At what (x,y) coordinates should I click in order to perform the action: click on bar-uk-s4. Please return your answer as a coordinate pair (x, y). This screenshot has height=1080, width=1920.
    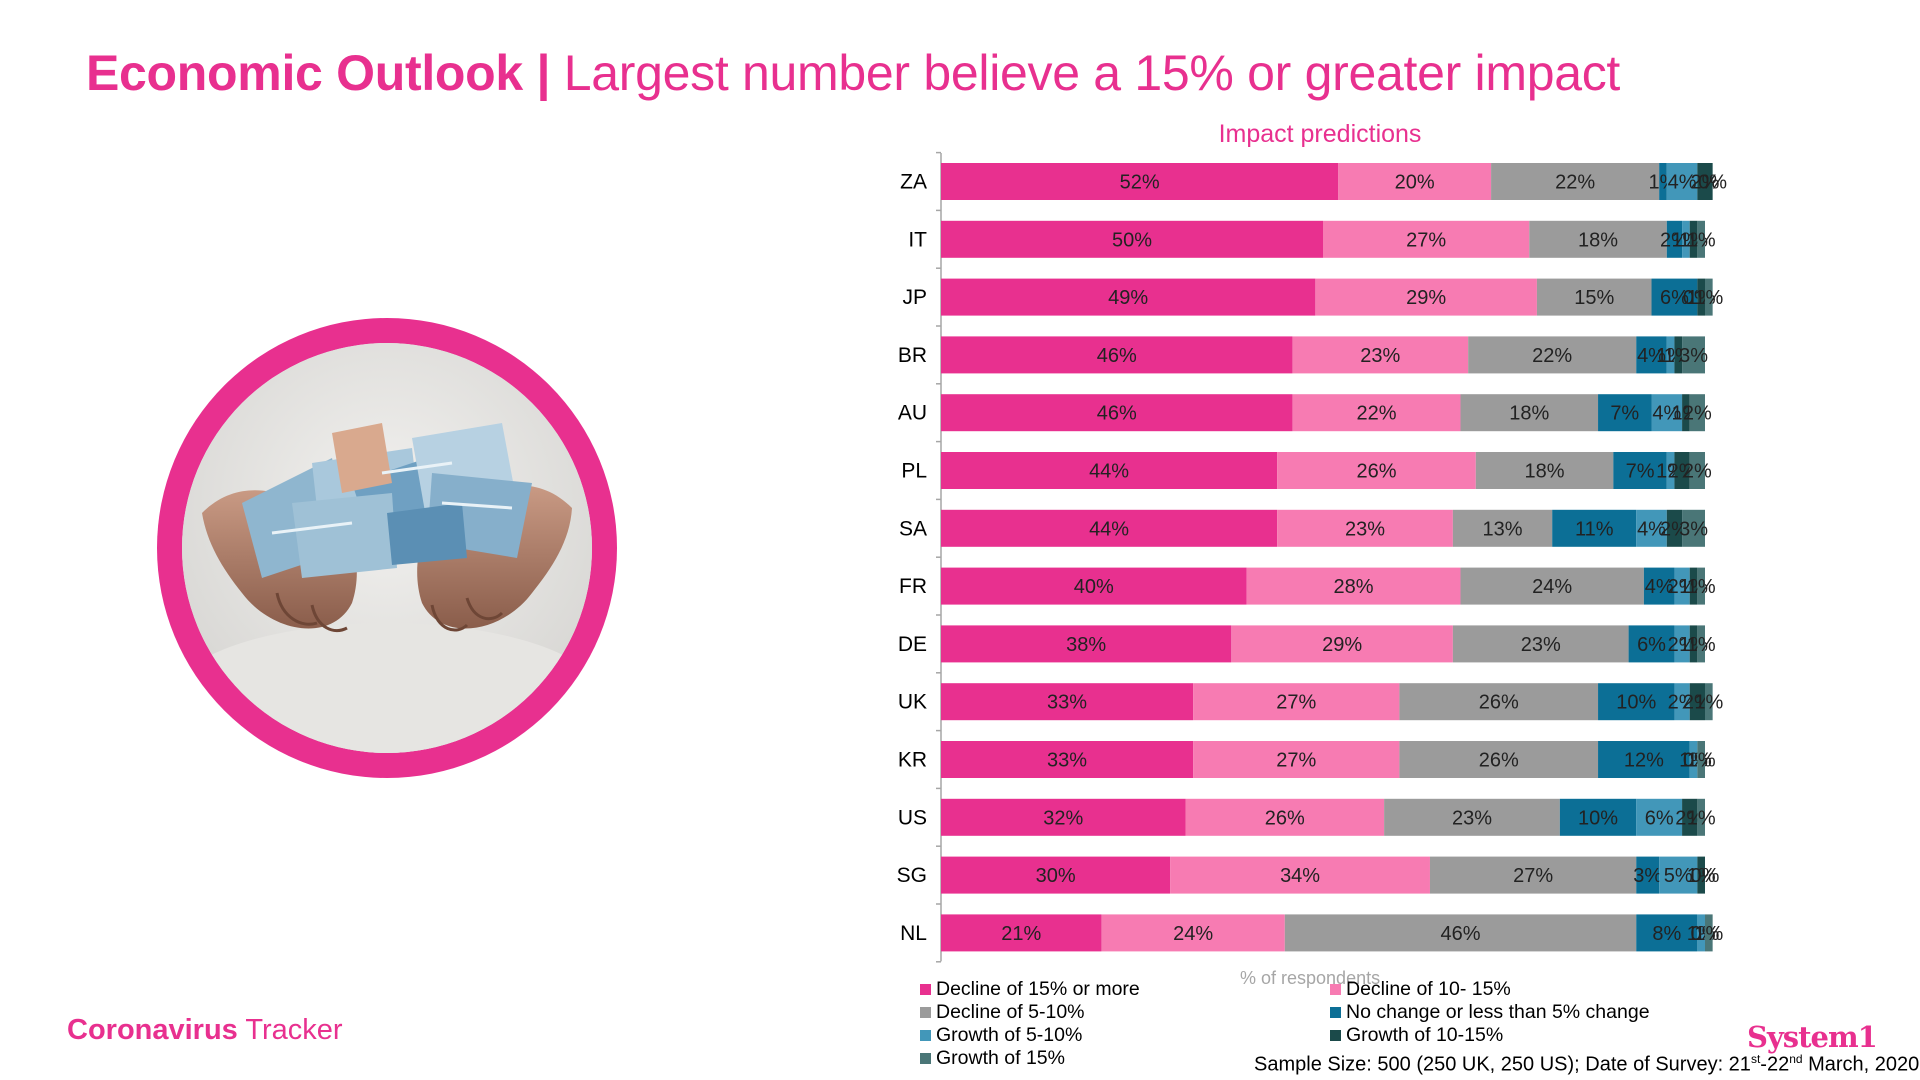
    Looking at the image, I should click on (1682, 702).